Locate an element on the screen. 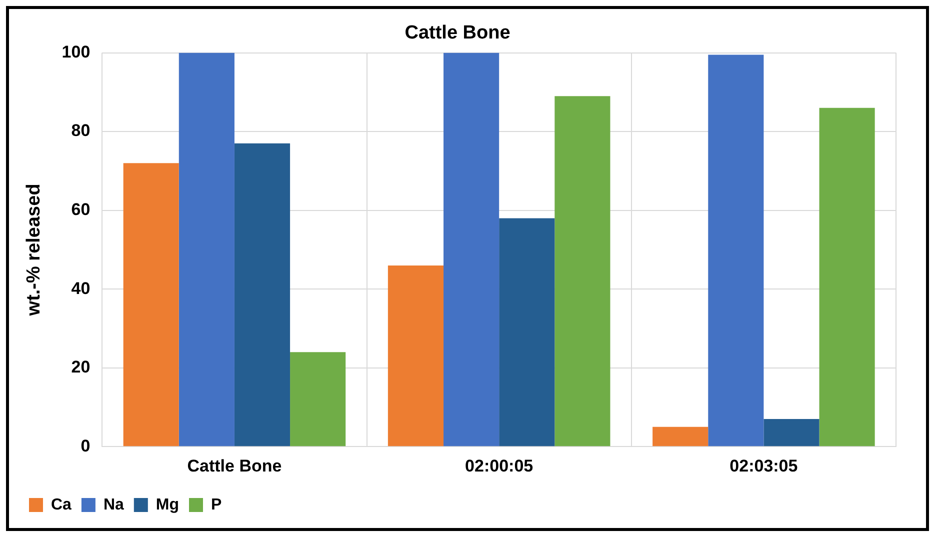  chart-title: Cattle Bone is located at coordinates (457, 33).